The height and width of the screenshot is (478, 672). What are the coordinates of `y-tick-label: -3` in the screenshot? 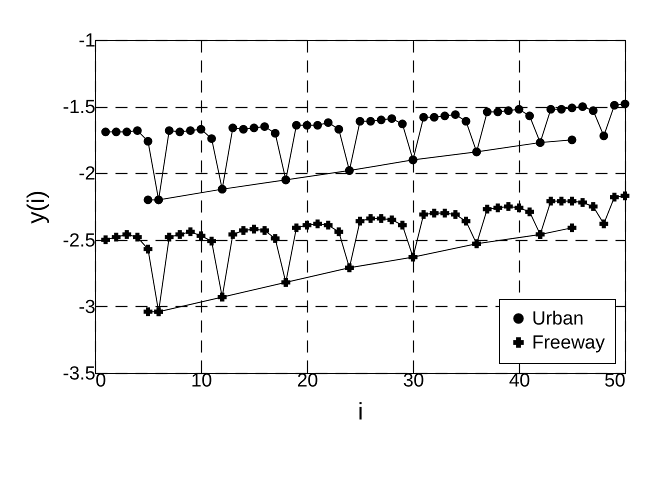 It's located at (87, 307).